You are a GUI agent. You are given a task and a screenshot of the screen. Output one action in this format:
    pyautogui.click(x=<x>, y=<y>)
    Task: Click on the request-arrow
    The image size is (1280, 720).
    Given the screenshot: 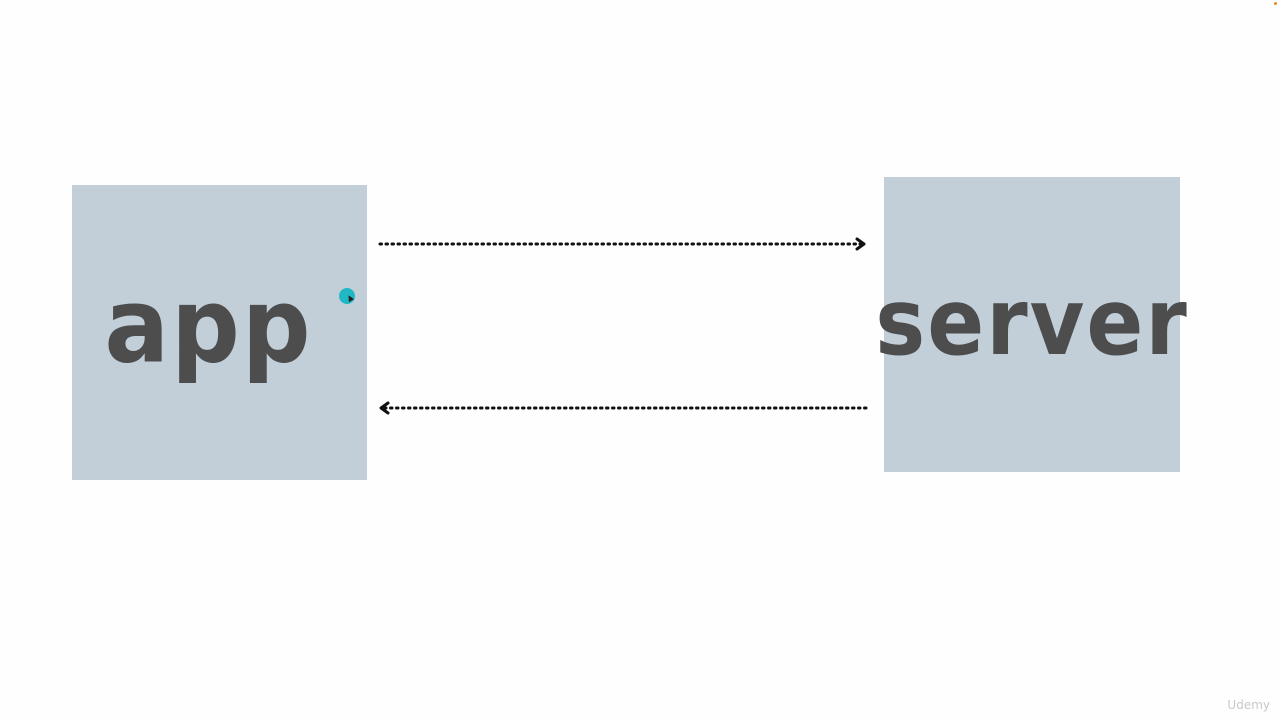 What is the action you would take?
    pyautogui.click(x=622, y=244)
    